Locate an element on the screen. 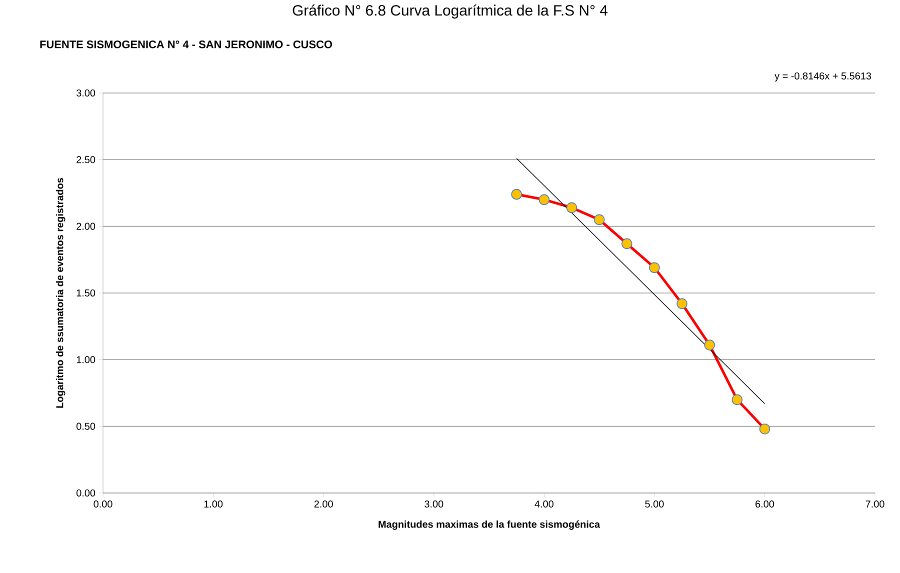 The width and height of the screenshot is (900, 573). x-tick-label: 4.00 is located at coordinates (544, 504).